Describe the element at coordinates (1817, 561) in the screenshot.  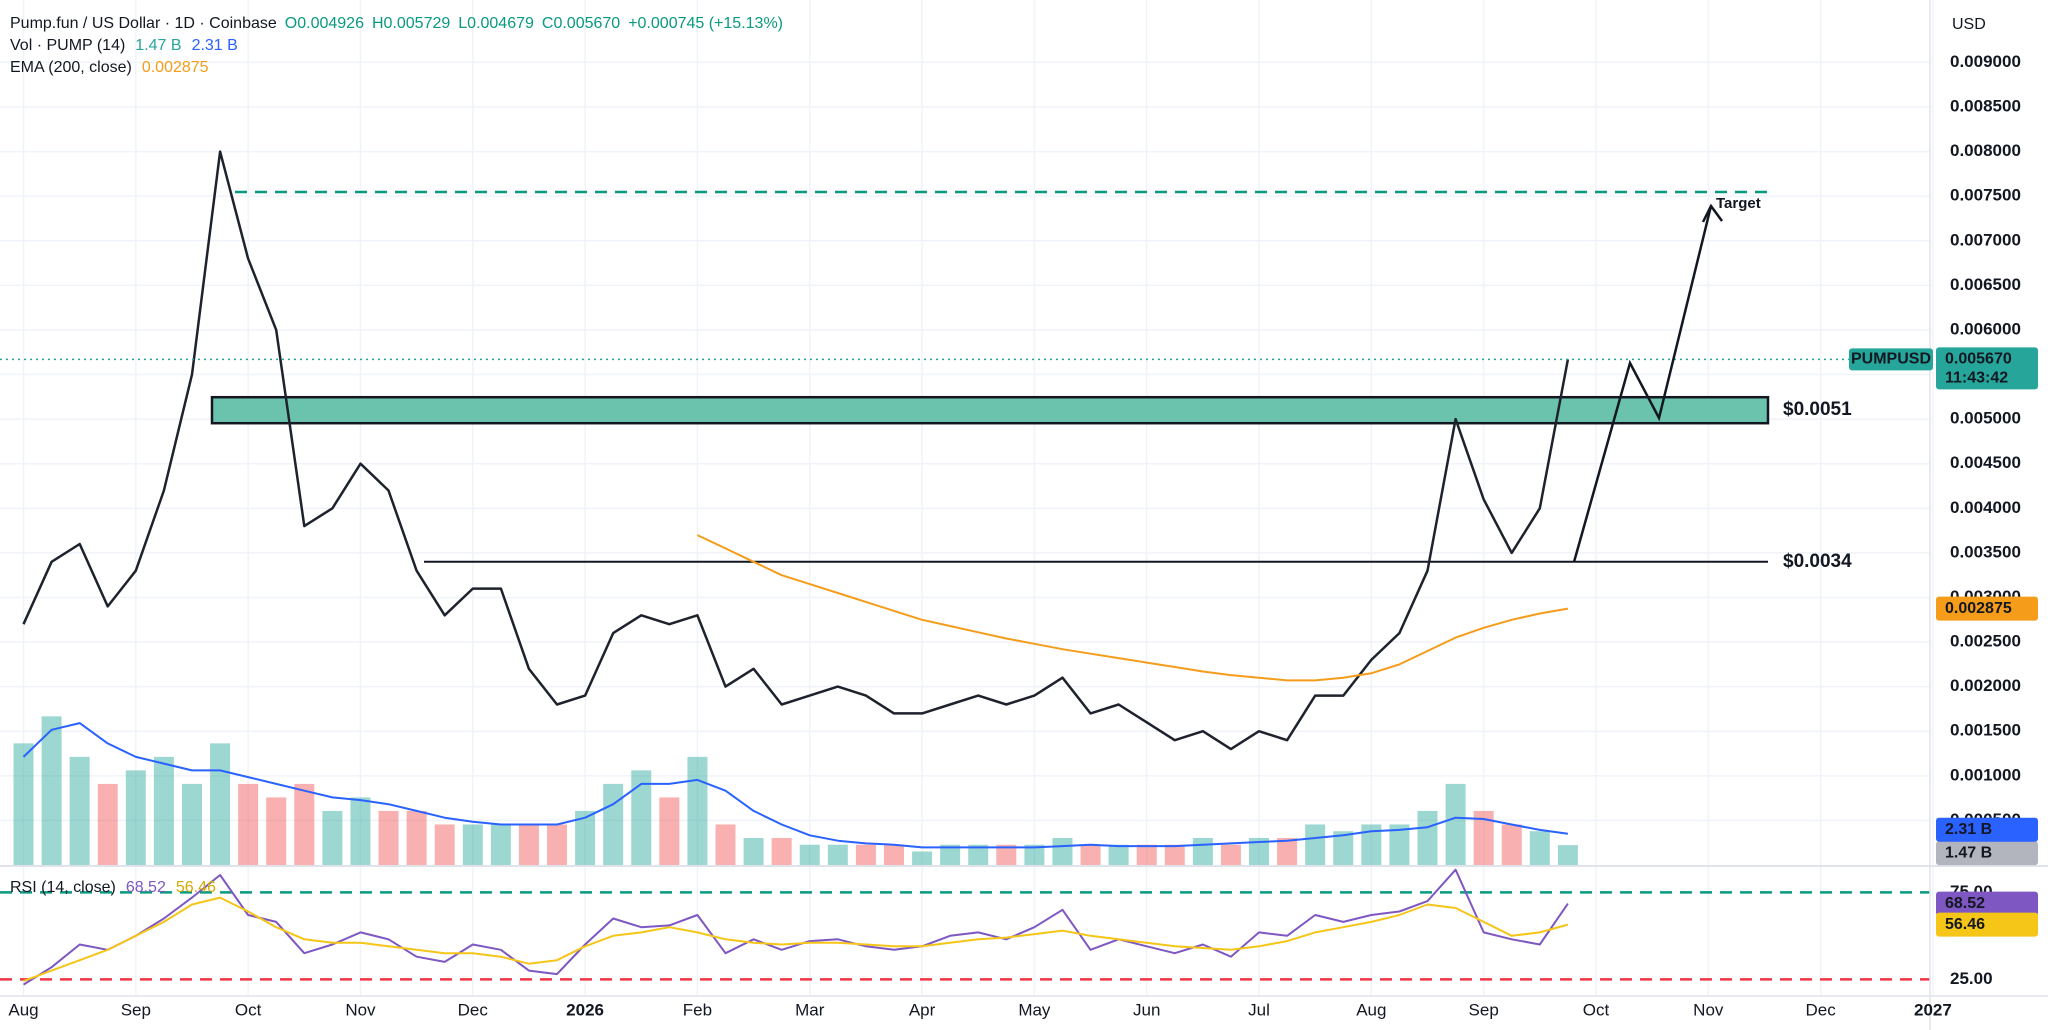
I see `level-label: $0.0034` at that location.